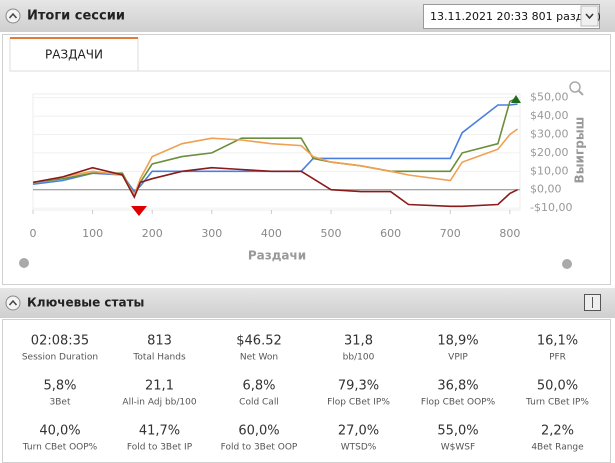 This screenshot has height=463, width=615. I want to click on series-line, so click(275, 187).